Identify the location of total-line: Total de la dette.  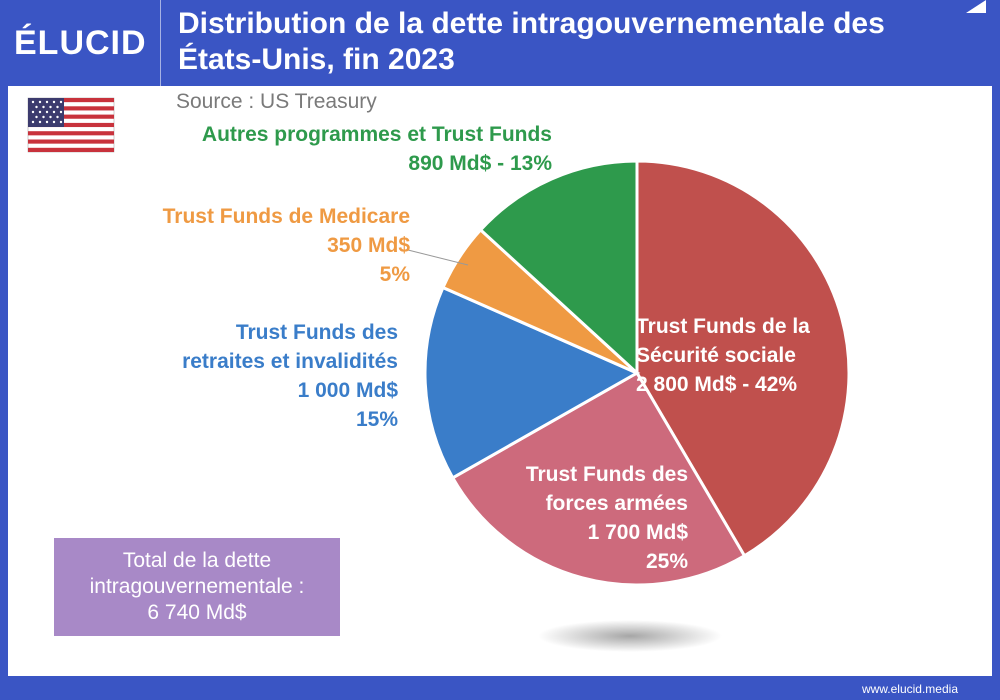
(197, 560).